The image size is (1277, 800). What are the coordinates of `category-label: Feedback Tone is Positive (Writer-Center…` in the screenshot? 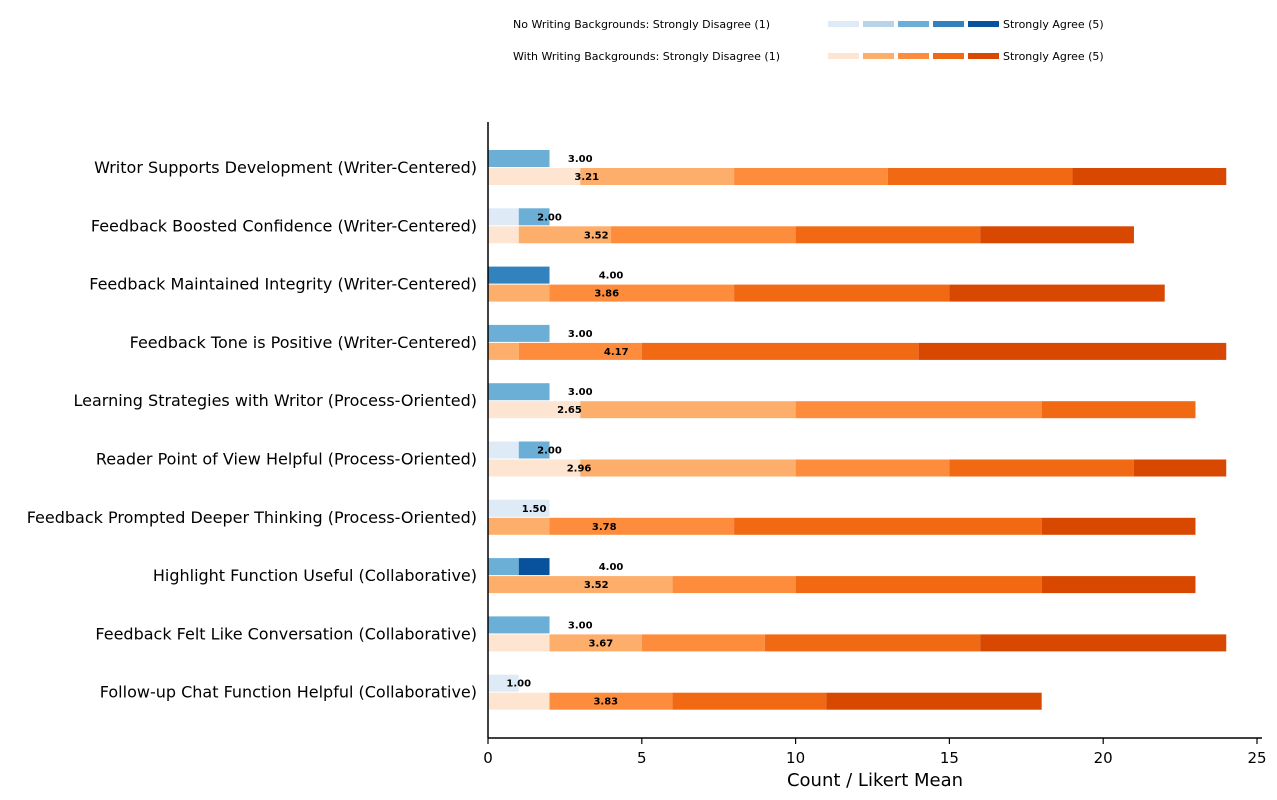 It's located at (303, 342).